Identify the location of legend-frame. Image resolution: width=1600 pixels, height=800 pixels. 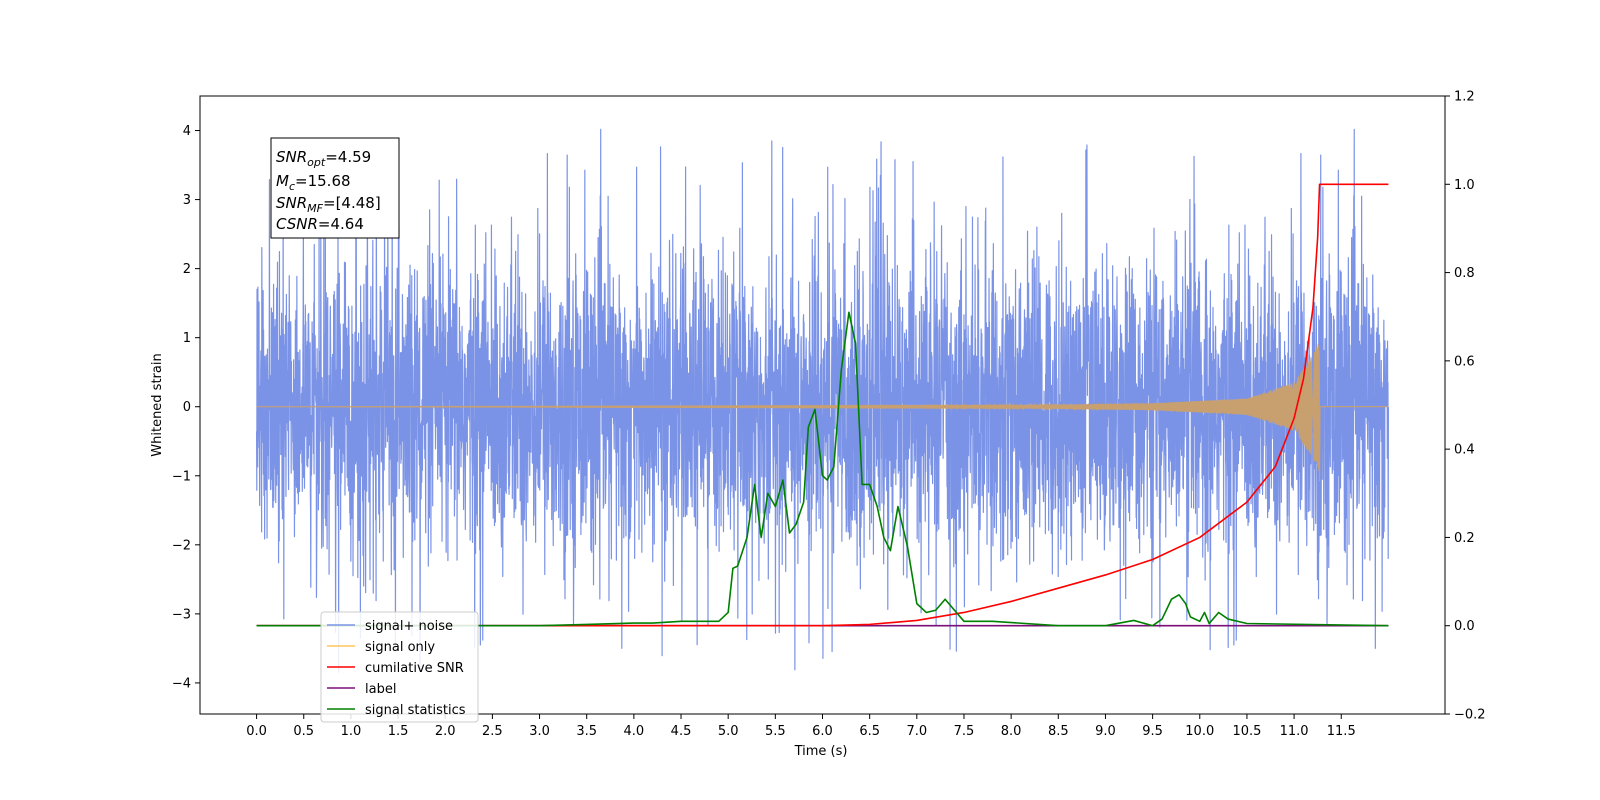
(399, 667).